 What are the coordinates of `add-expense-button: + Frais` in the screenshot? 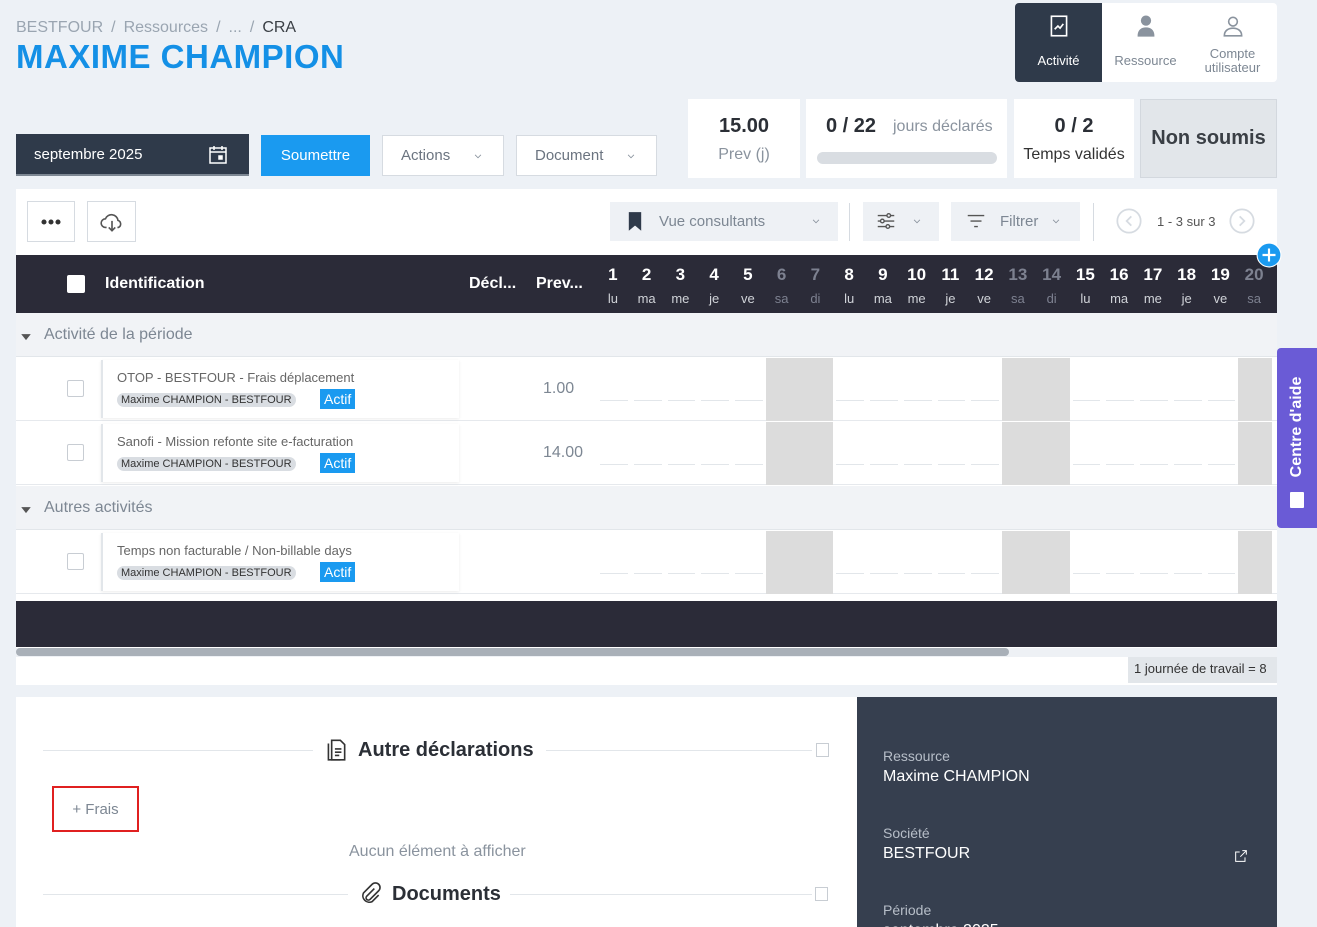 It's located at (95, 809).